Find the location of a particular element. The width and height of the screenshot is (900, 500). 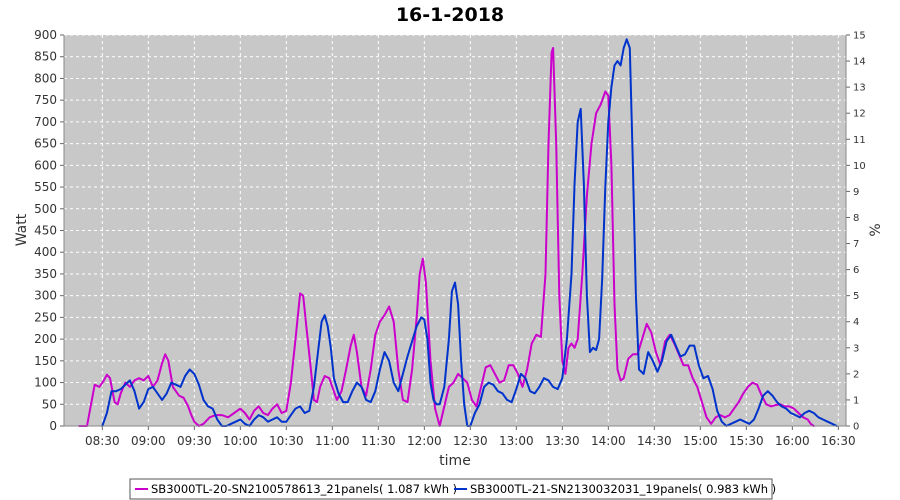

x-tick-label: 10:30 is located at coordinates (286, 441).